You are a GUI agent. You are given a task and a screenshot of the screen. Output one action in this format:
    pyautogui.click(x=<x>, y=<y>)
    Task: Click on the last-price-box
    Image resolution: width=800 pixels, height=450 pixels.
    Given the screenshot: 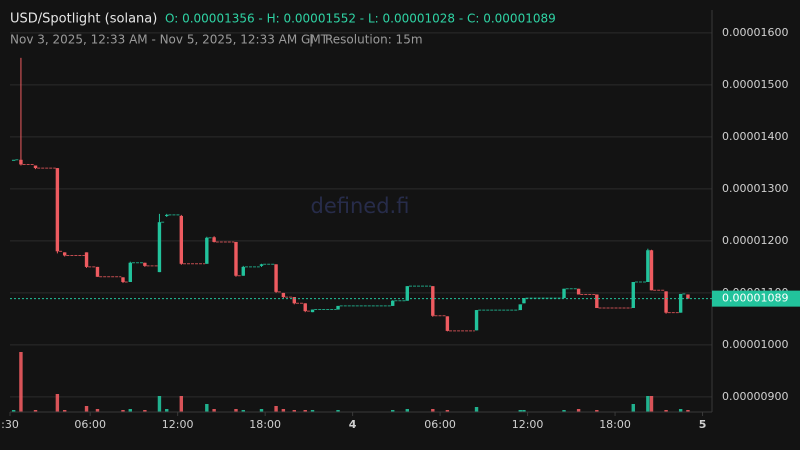 What is the action you would take?
    pyautogui.click(x=756, y=298)
    